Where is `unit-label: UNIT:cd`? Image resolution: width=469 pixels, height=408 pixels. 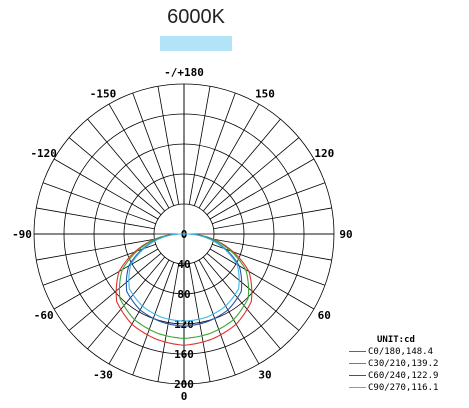 unit-label: UNIT:cd is located at coordinates (396, 340).